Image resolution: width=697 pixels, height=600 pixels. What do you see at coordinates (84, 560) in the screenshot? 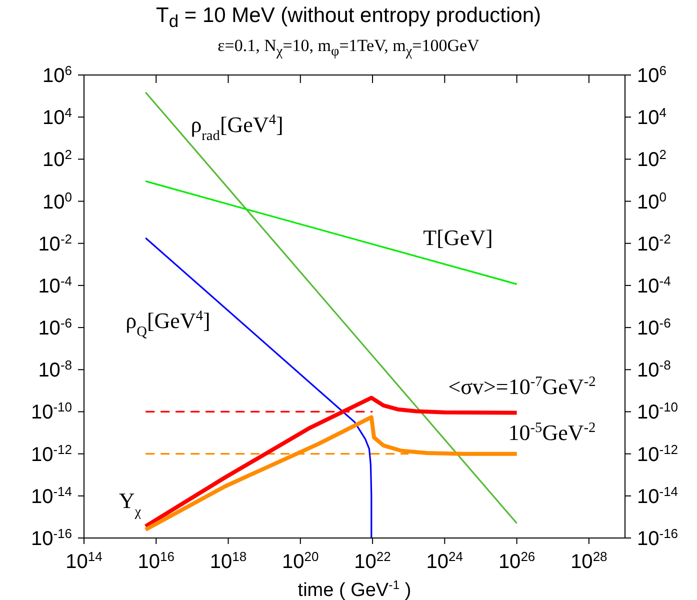
I see `x-tick-label: 10$^{14}$` at bounding box center [84, 560].